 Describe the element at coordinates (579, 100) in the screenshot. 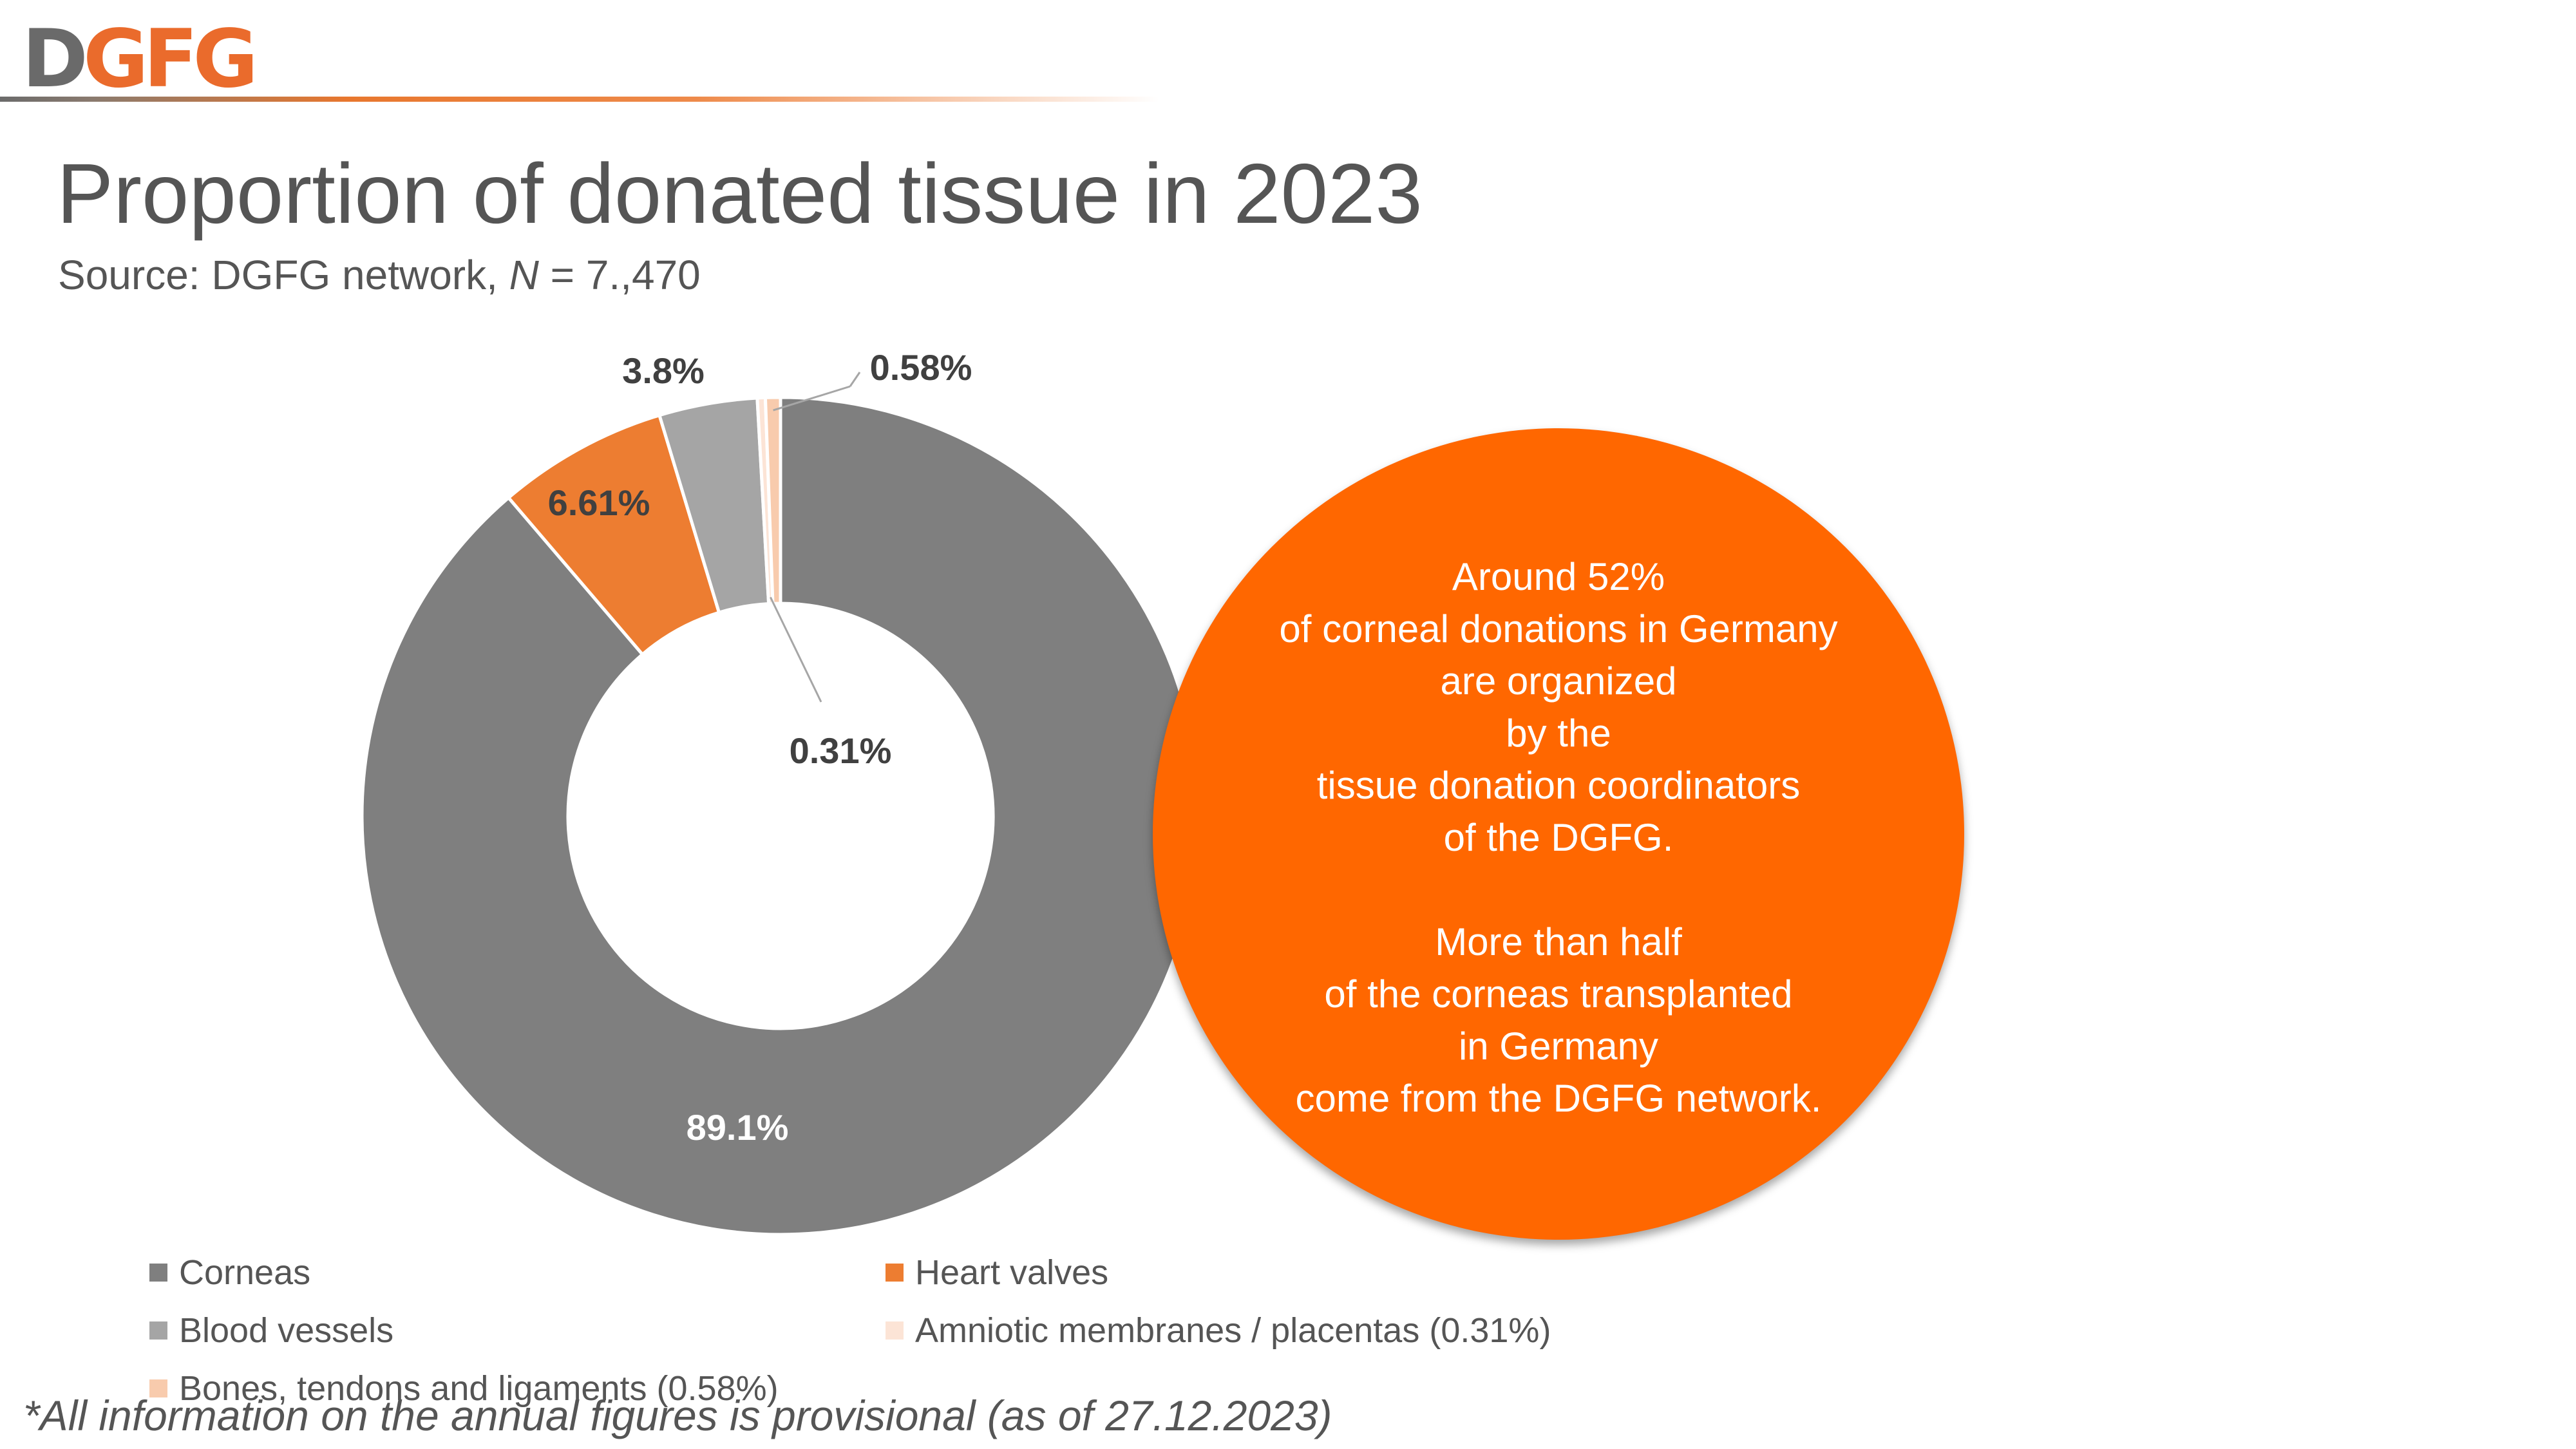

I see `header-rule` at that location.